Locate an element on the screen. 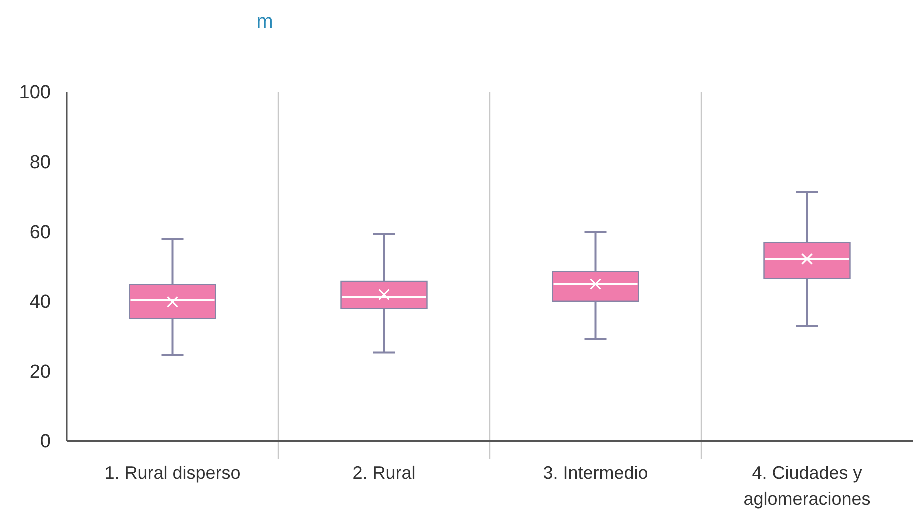 The width and height of the screenshot is (913, 527). x-tick-label: 2. Rural is located at coordinates (384, 473).